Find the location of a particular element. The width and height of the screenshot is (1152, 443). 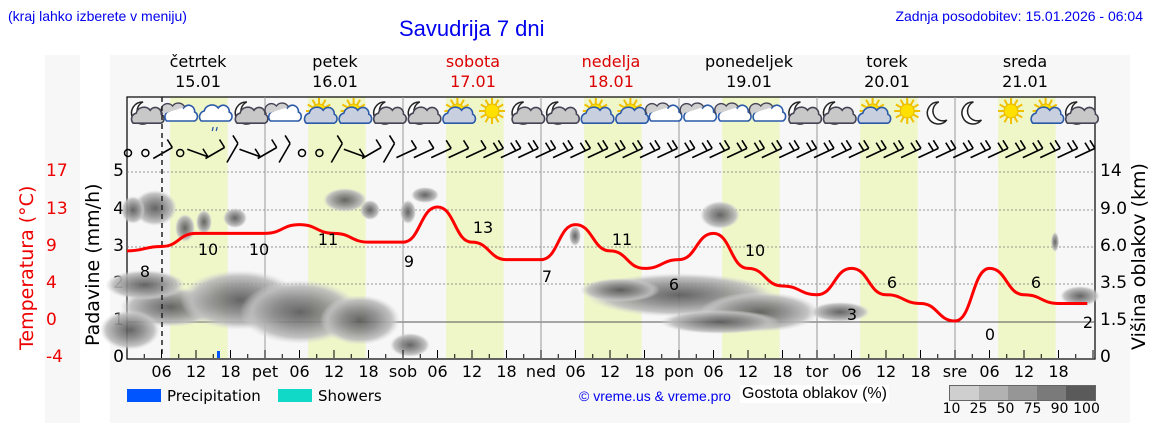

density-tick: 75 is located at coordinates (1032, 409).